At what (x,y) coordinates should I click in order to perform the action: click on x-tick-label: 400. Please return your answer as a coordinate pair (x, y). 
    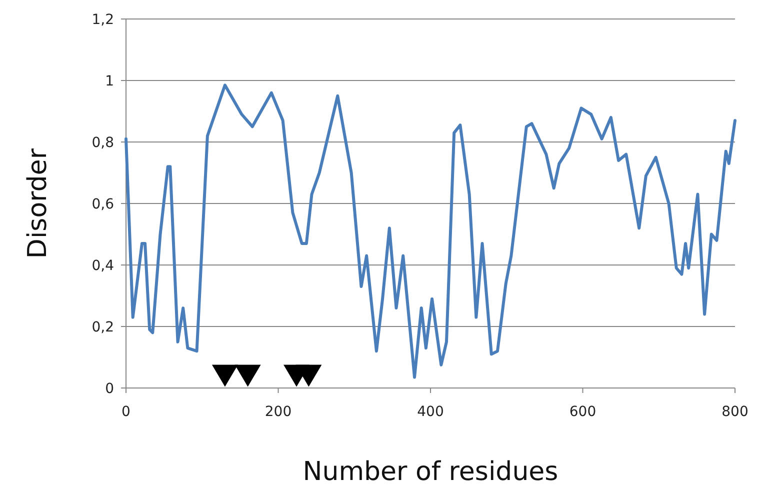
    Looking at the image, I should click on (430, 412).